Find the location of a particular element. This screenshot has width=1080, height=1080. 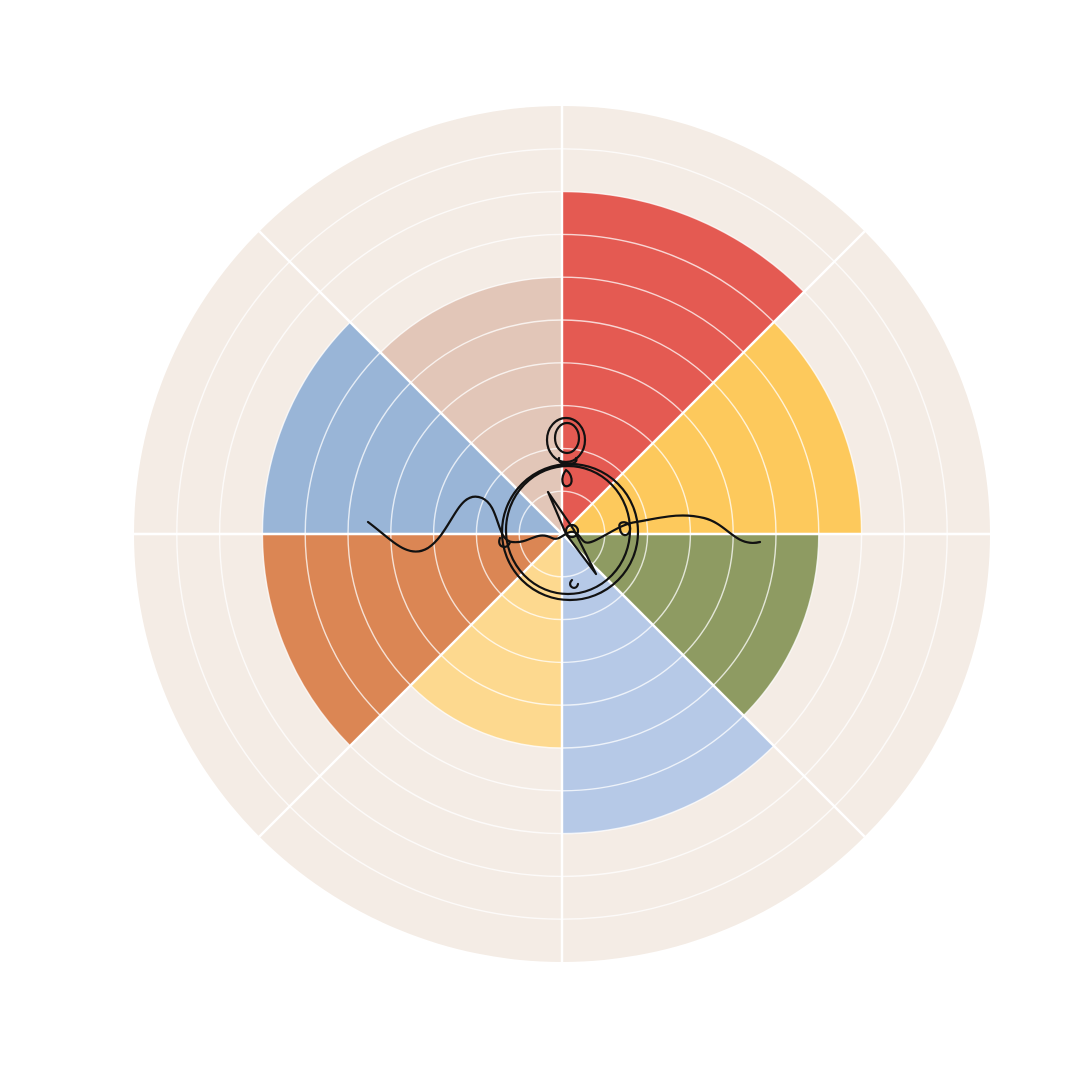

compass-line-drawing-icon is located at coordinates (564, 509).